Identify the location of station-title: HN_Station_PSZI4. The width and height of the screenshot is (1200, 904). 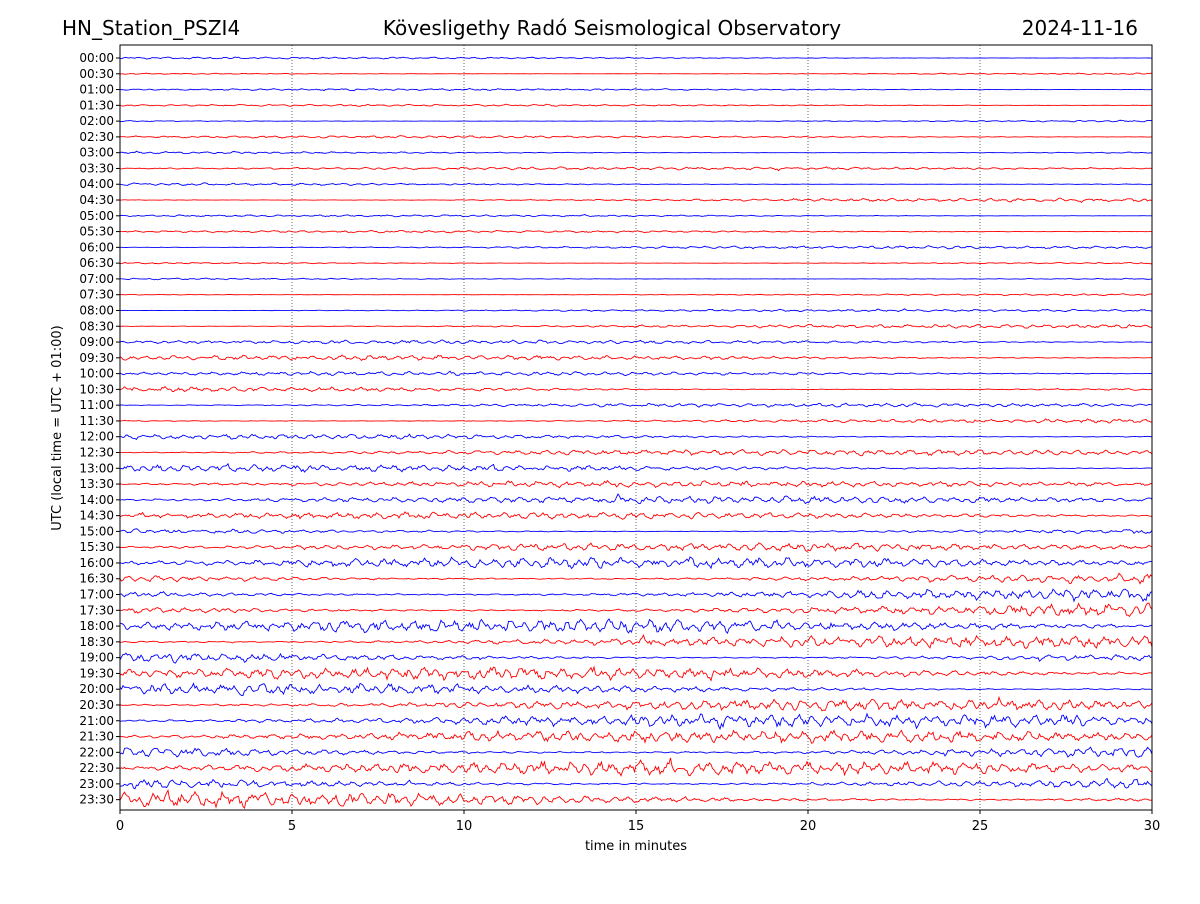
(151, 28).